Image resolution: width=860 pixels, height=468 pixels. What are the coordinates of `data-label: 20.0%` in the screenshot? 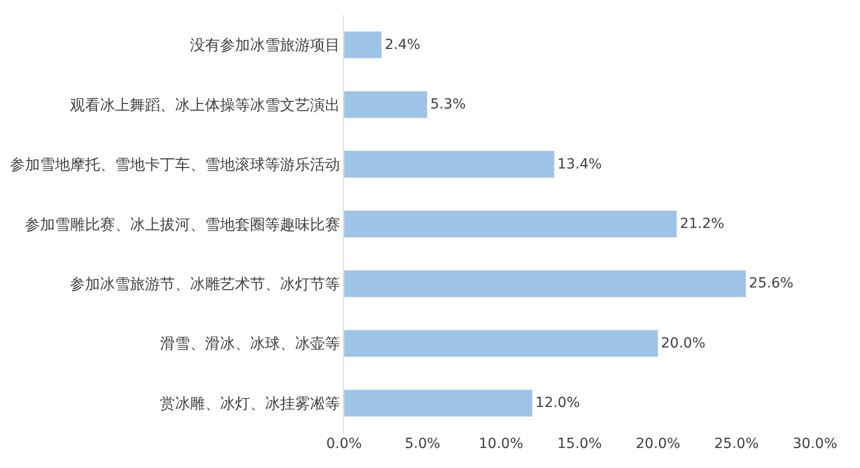 It's located at (683, 343).